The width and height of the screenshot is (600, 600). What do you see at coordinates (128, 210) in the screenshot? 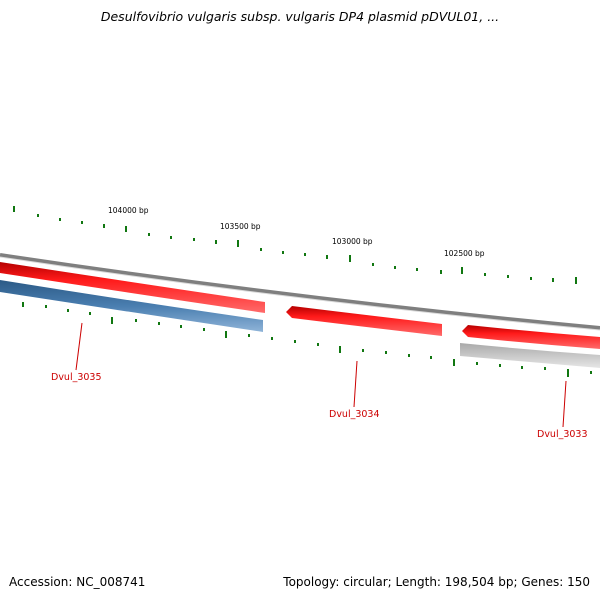
I see `ruler-label-104000: 104000 bp` at bounding box center [128, 210].